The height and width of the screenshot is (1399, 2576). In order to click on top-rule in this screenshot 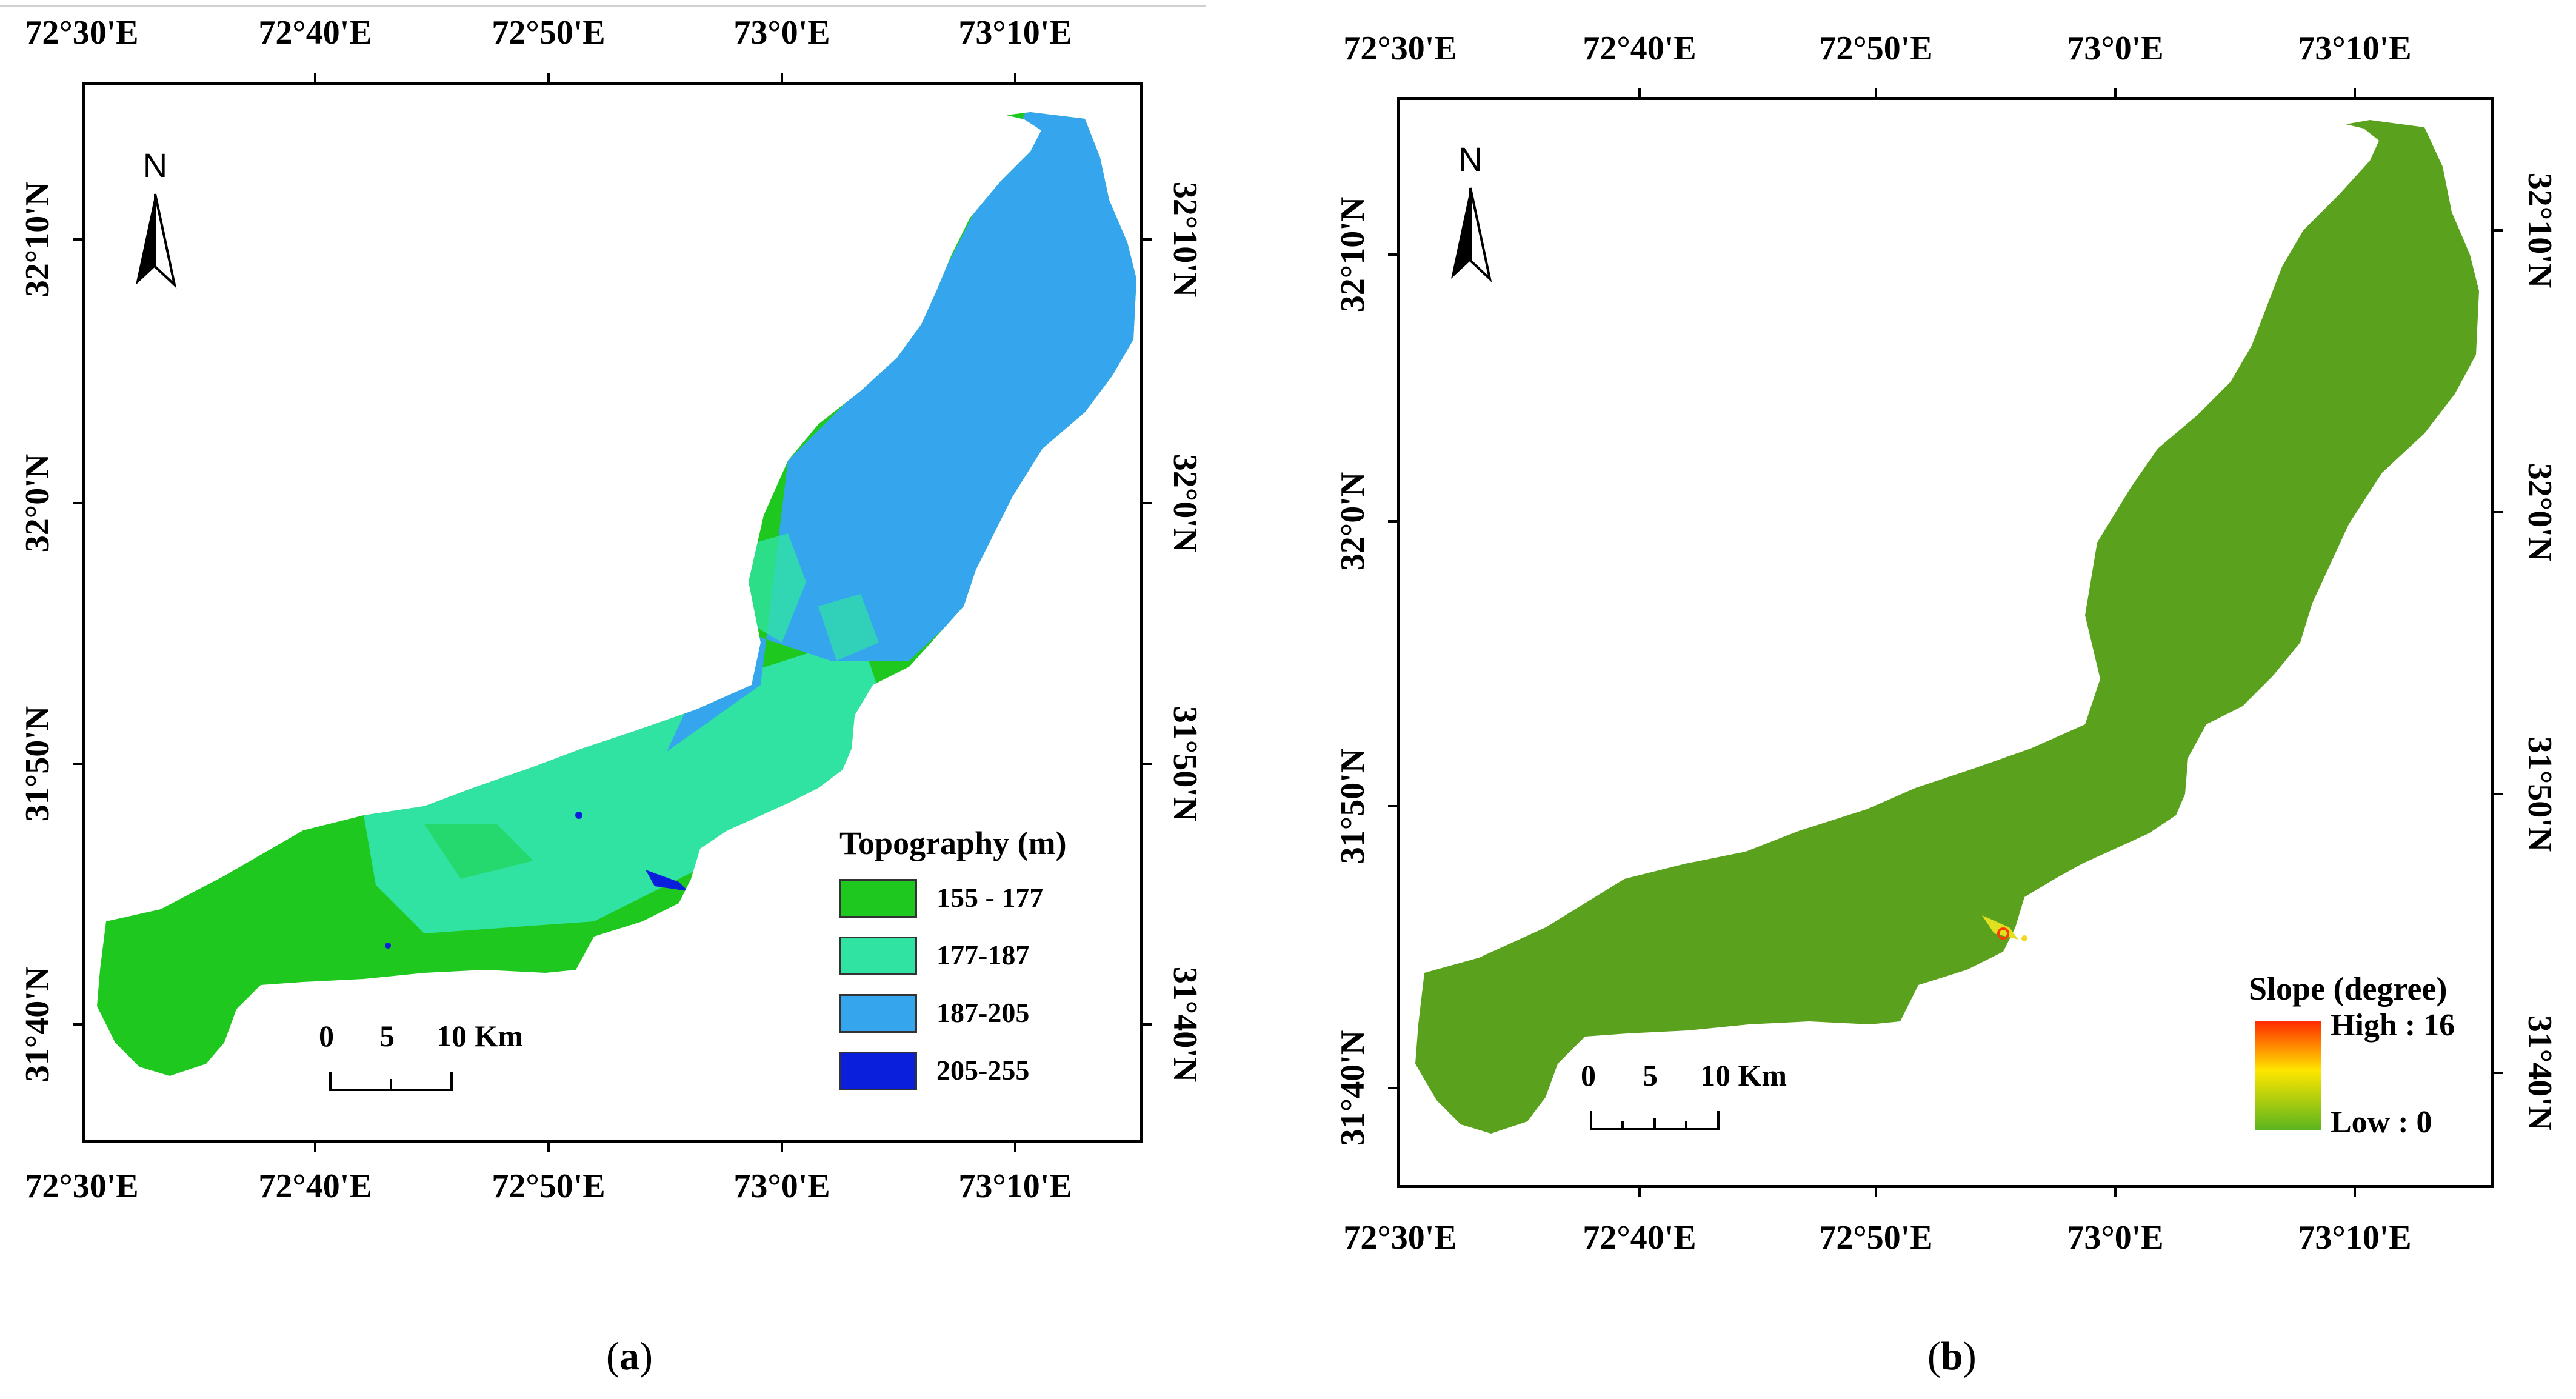, I will do `click(603, 6)`.